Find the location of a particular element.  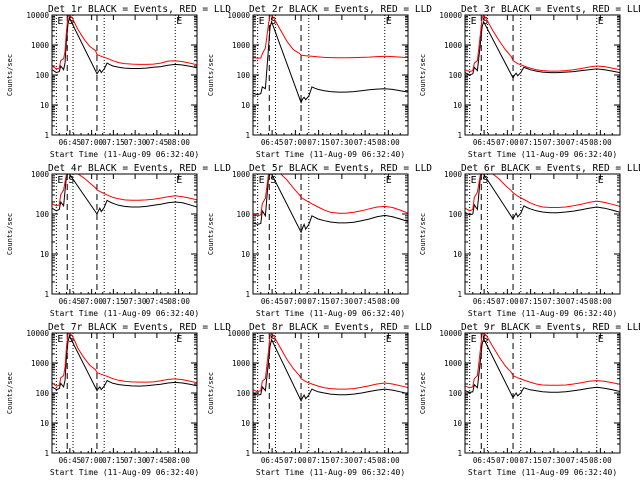

panel-2-ytick-label: 10000 is located at coordinates (238, 15).